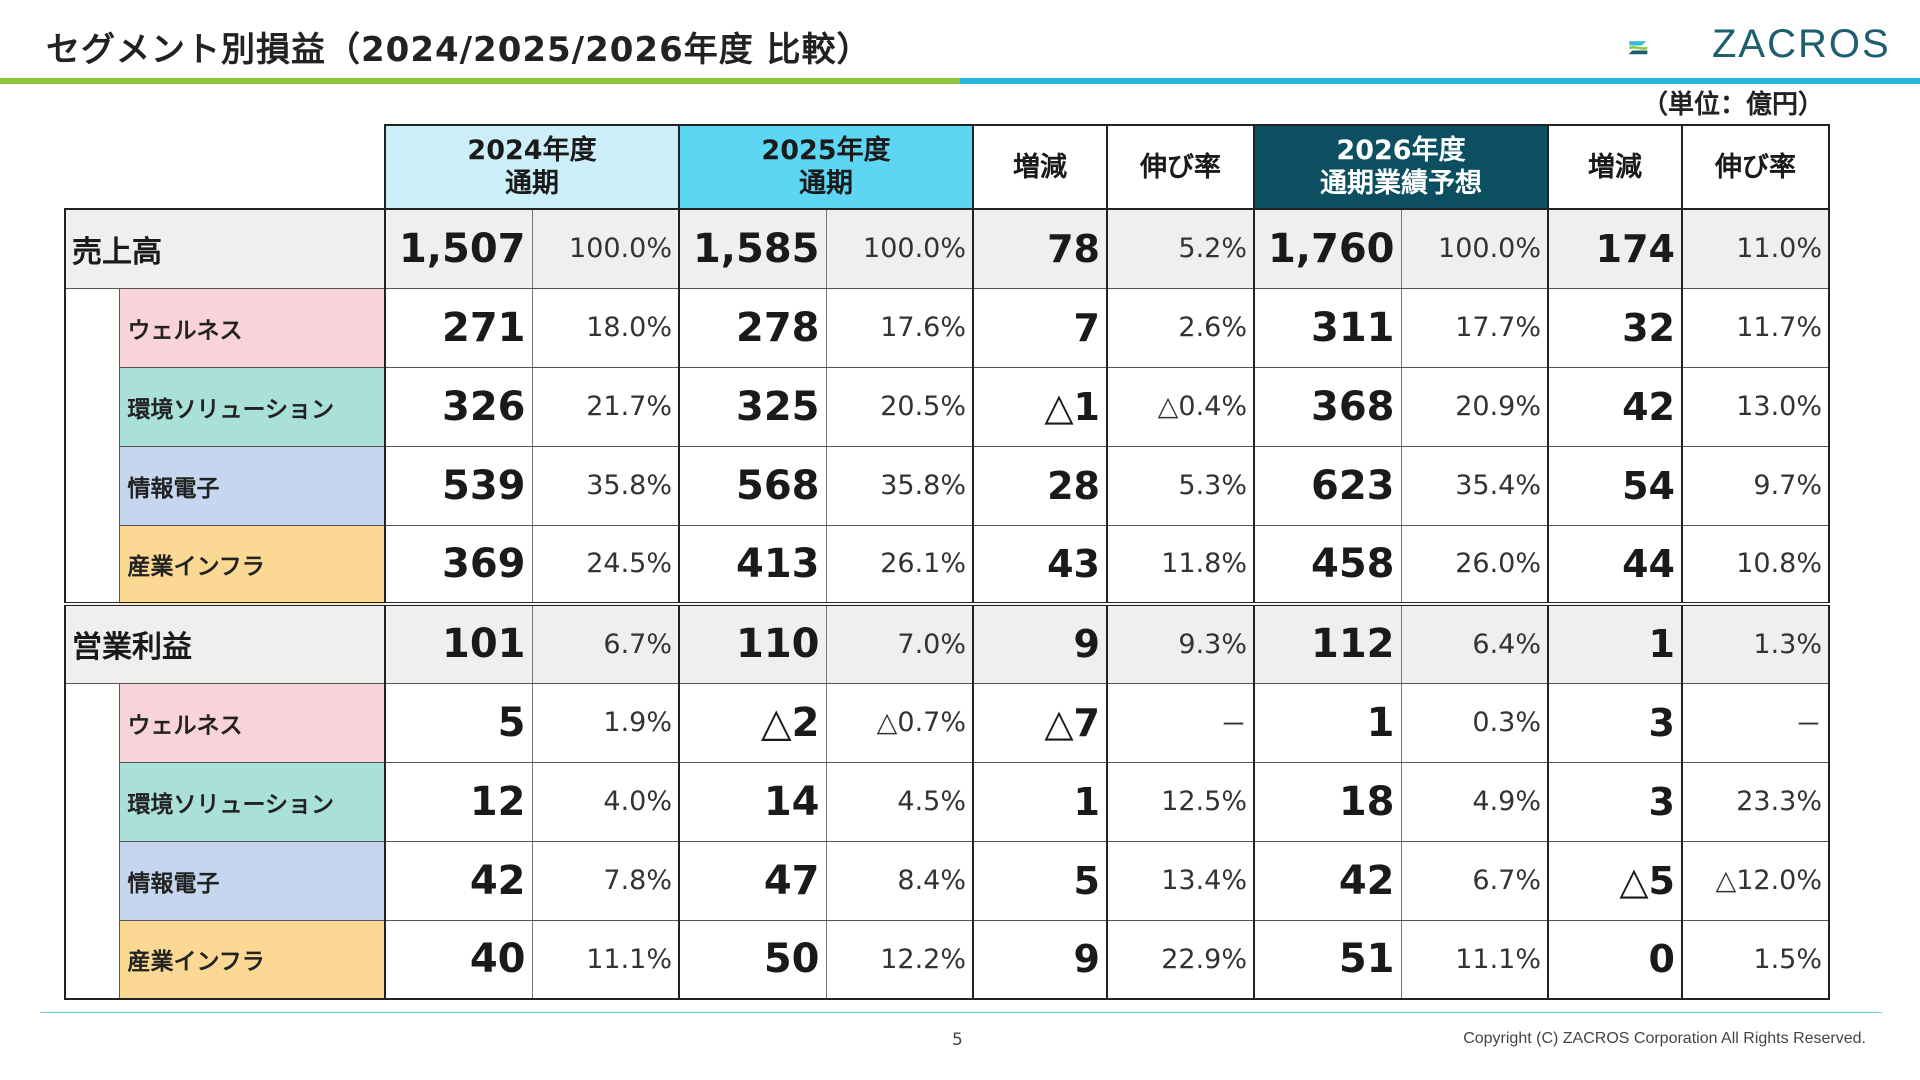  I want to click on table-cell: 28, so click(1040, 485).